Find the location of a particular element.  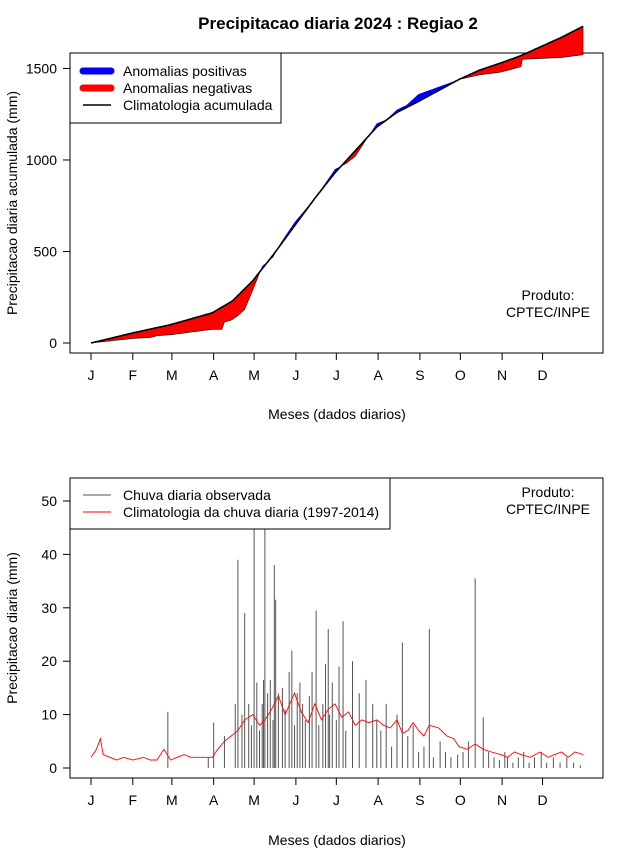

y-tick-label: 50 is located at coordinates (49, 501).